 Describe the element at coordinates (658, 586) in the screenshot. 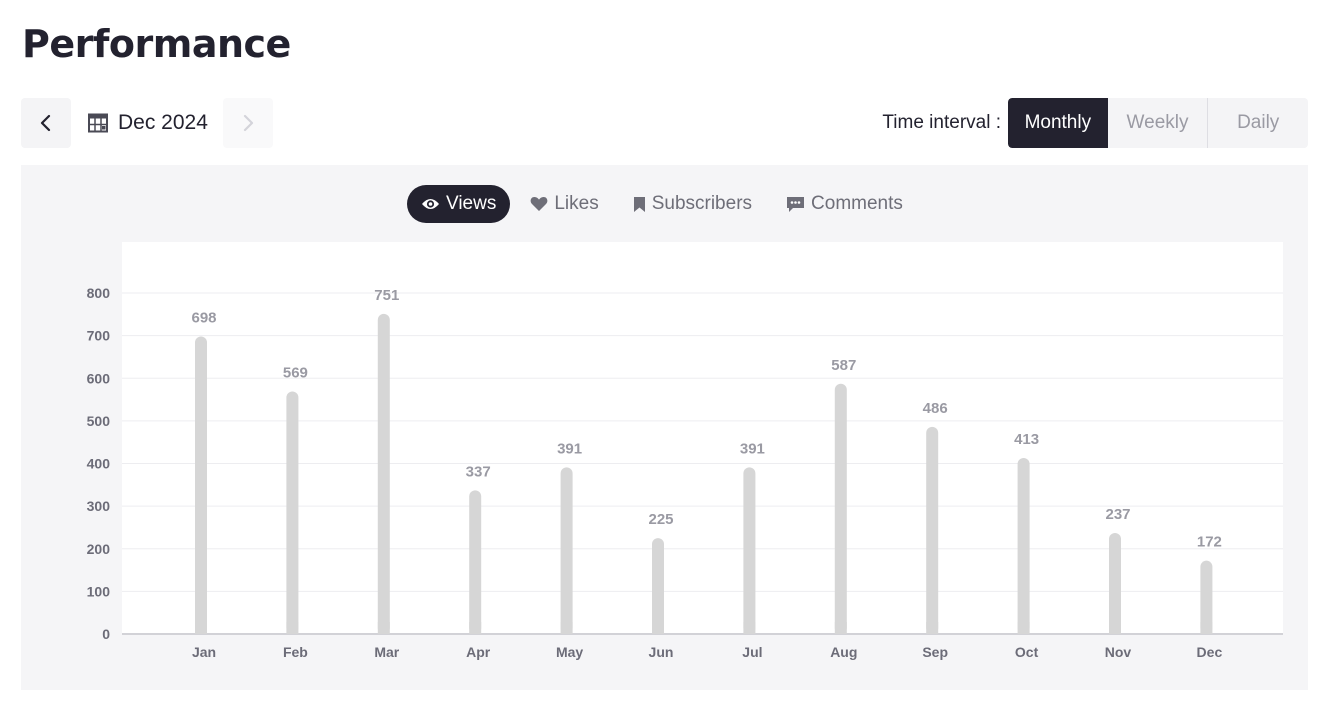

I see `bar-jun` at that location.